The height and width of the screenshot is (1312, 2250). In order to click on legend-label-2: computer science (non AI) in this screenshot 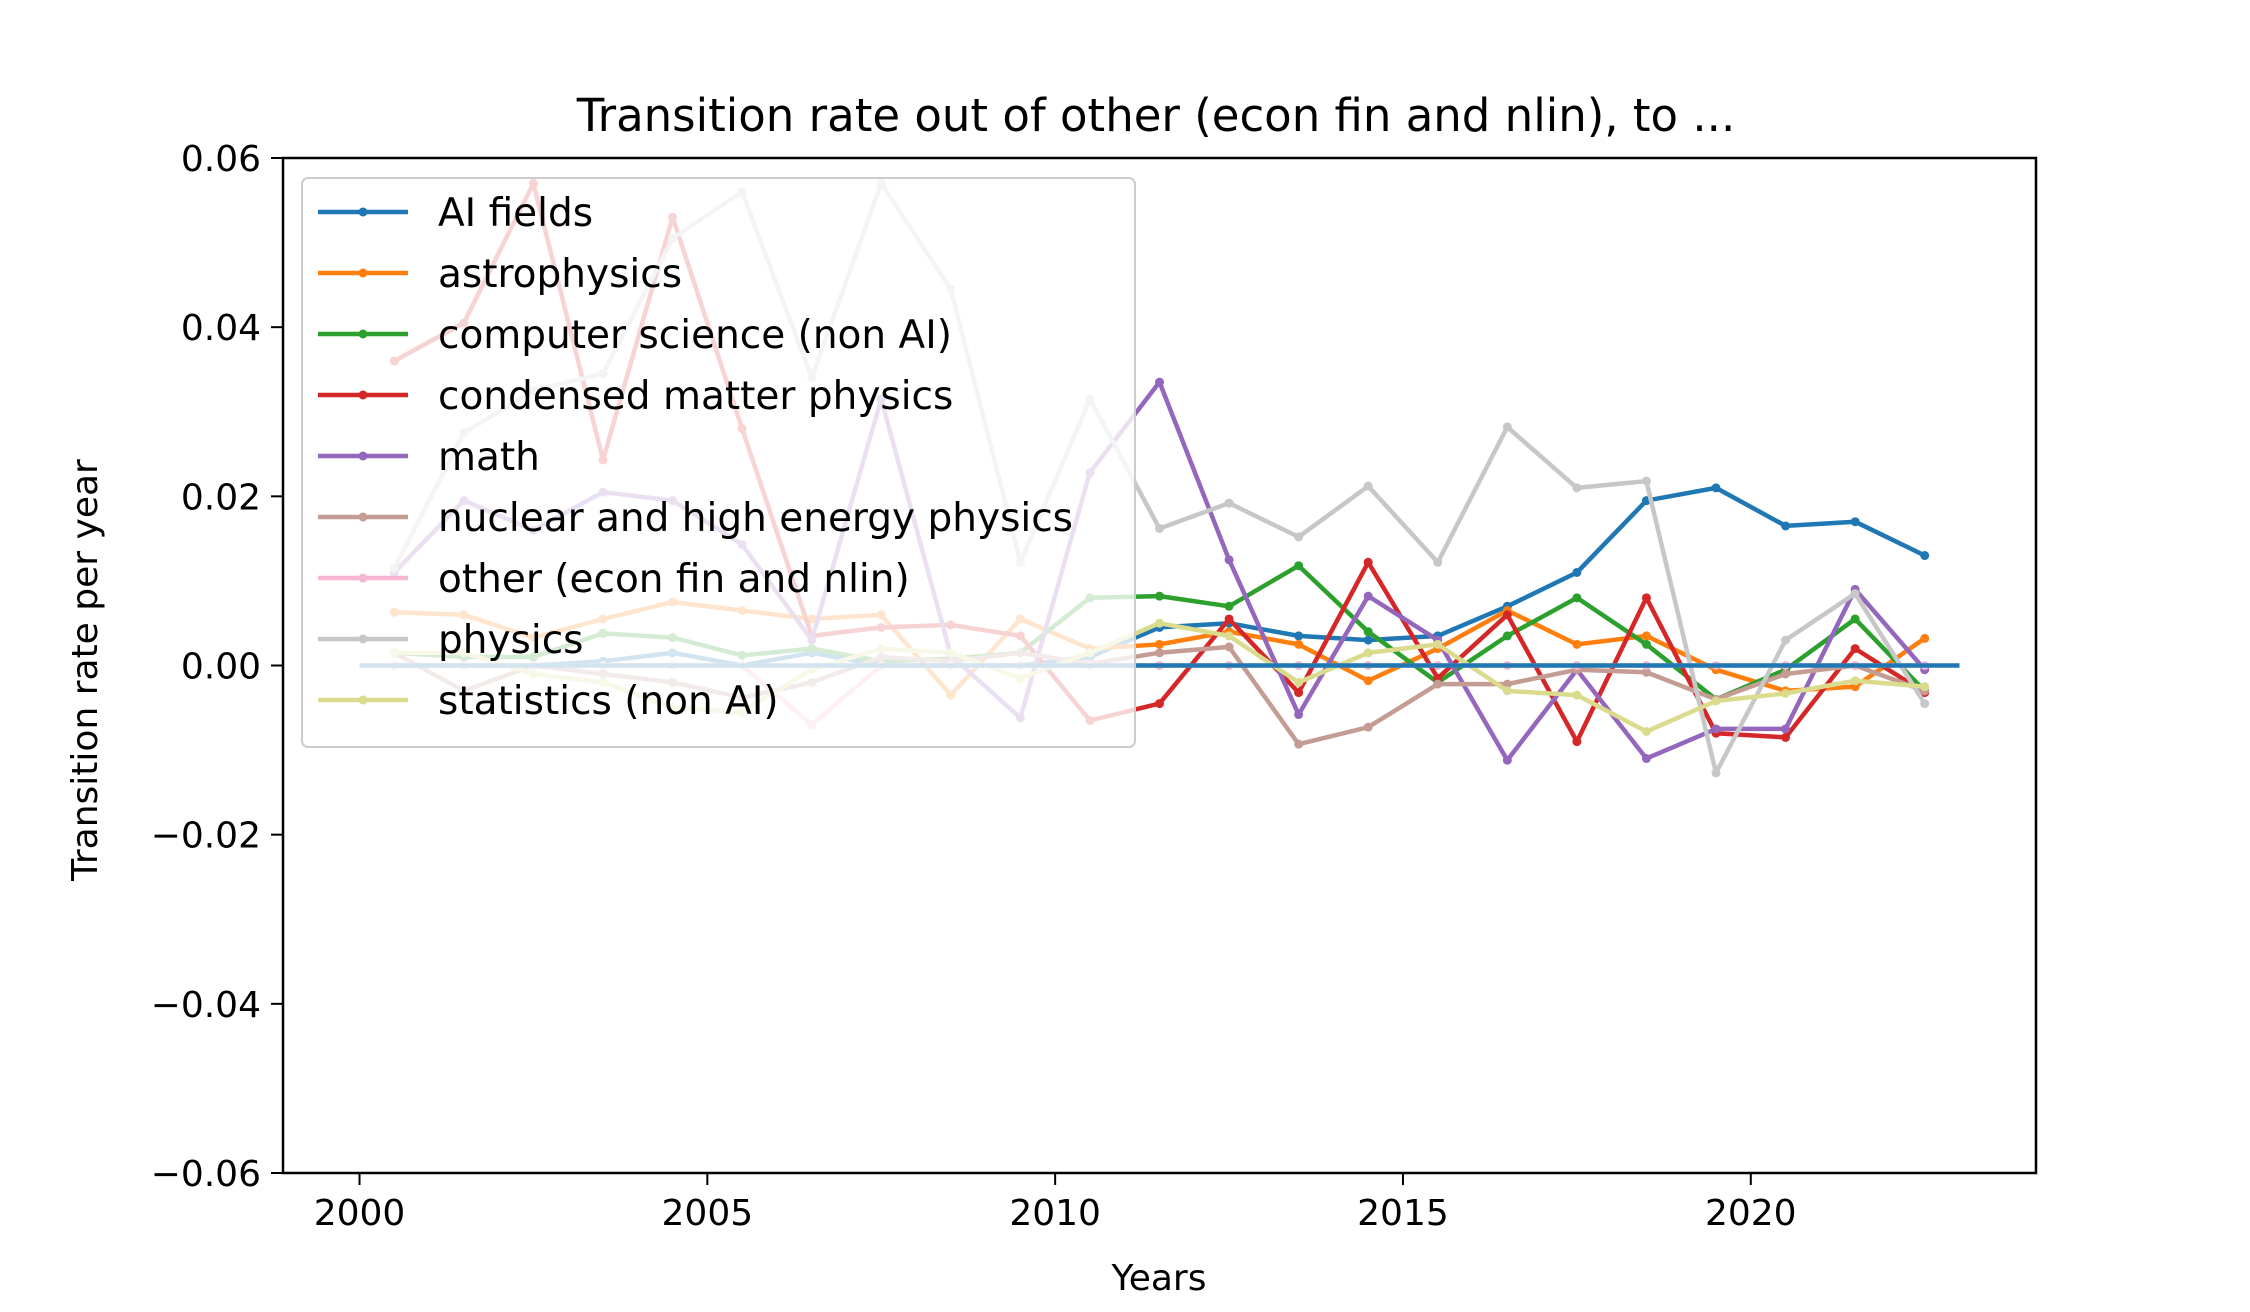, I will do `click(695, 335)`.